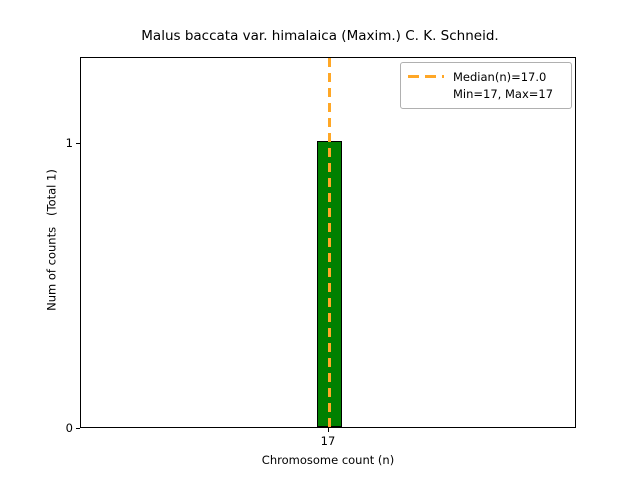 This screenshot has height=480, width=640. What do you see at coordinates (503, 93) in the screenshot?
I see `legend-label-minmax: Min=17, Max=17` at bounding box center [503, 93].